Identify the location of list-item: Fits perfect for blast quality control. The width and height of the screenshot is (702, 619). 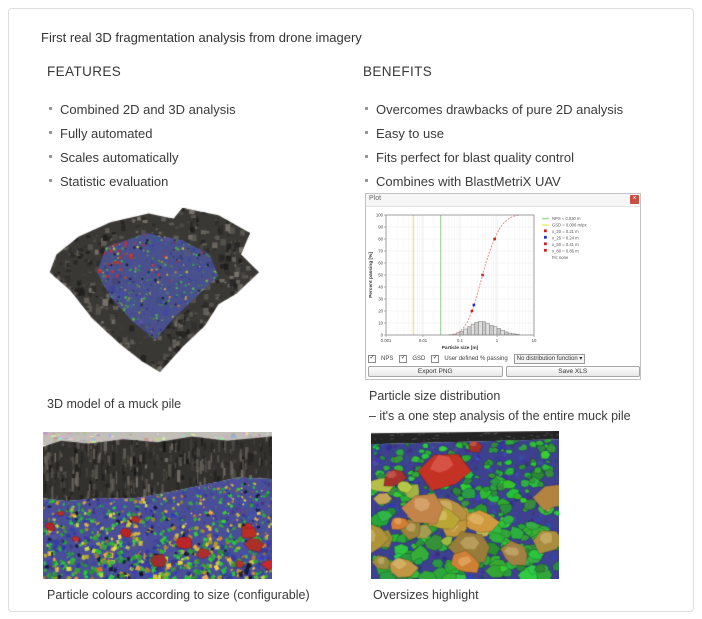
(493, 157).